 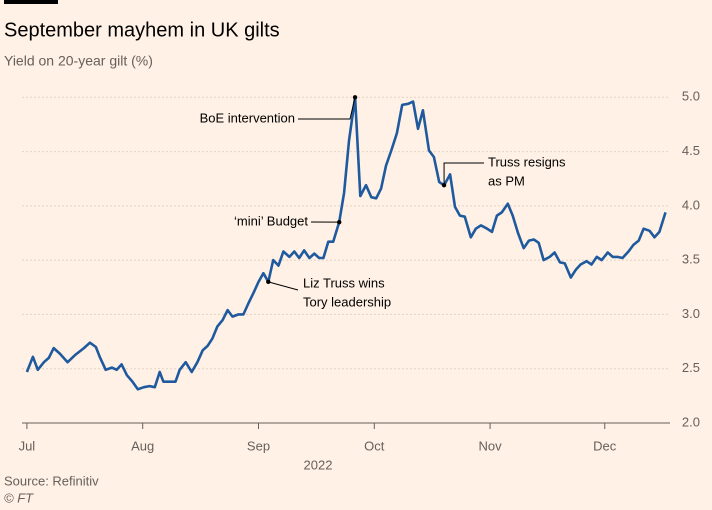 I want to click on y-tick-label: 2.5, so click(x=691, y=367).